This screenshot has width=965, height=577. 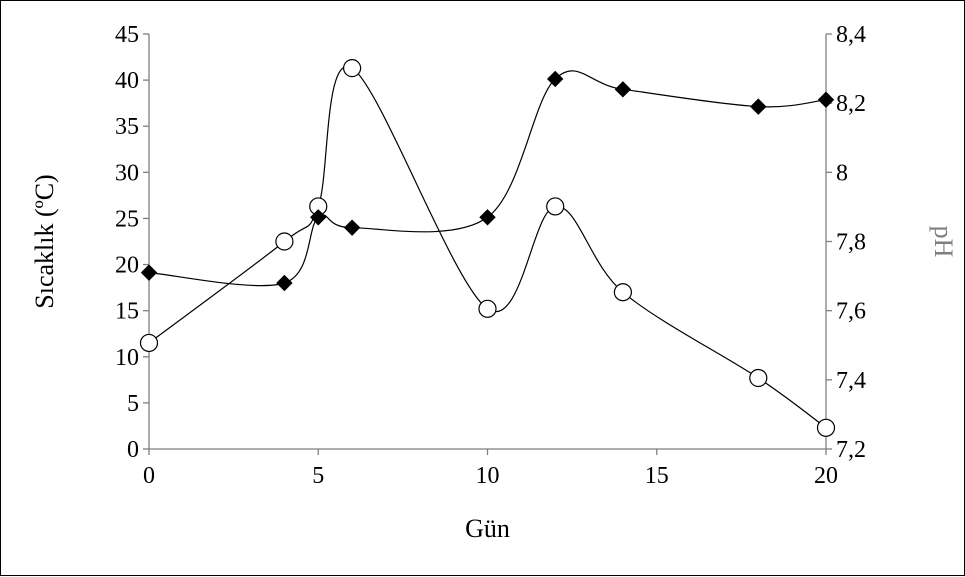 What do you see at coordinates (851, 450) in the screenshot?
I see `y2-tick-label: 7,2` at bounding box center [851, 450].